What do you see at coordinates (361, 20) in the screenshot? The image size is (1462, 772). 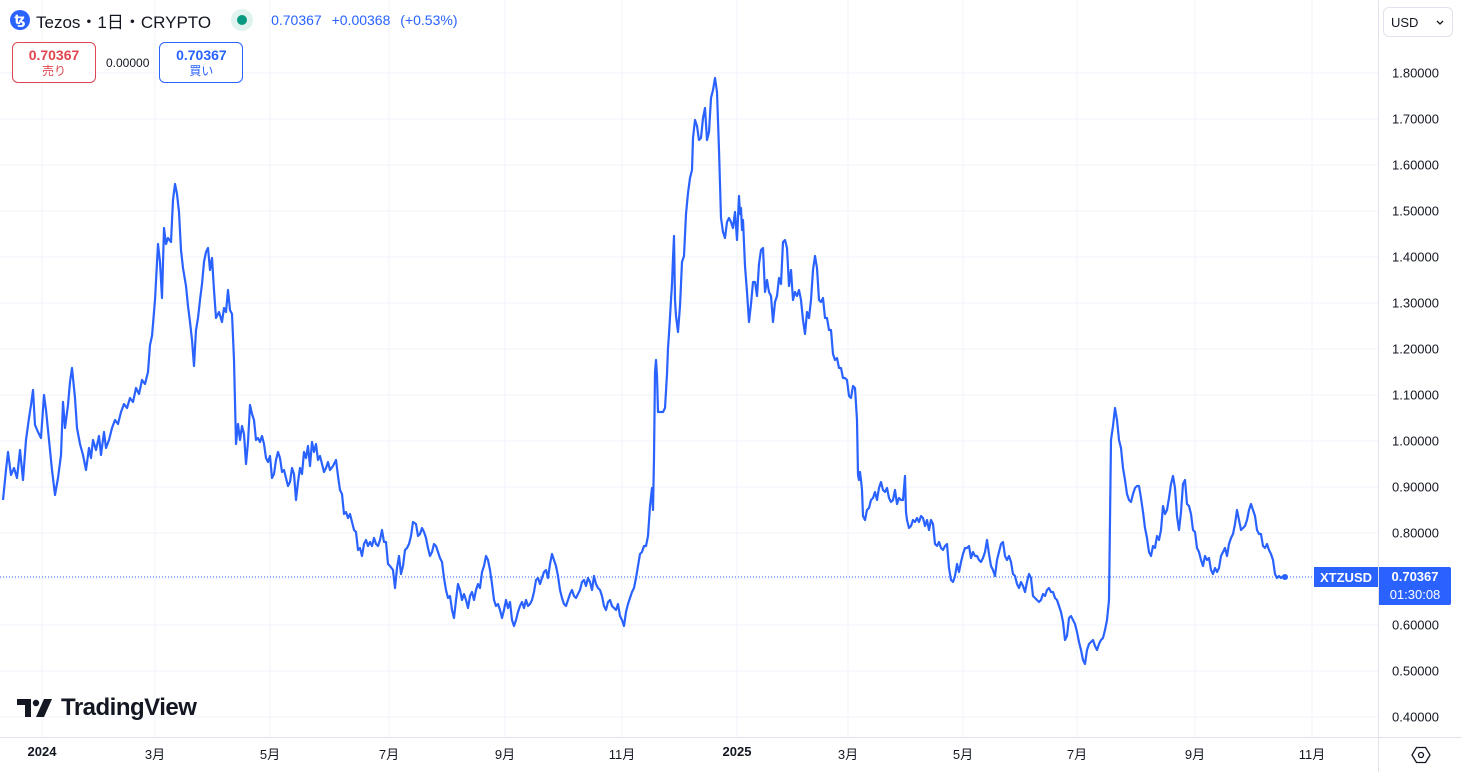 I see `price-change: +0.00368` at bounding box center [361, 20].